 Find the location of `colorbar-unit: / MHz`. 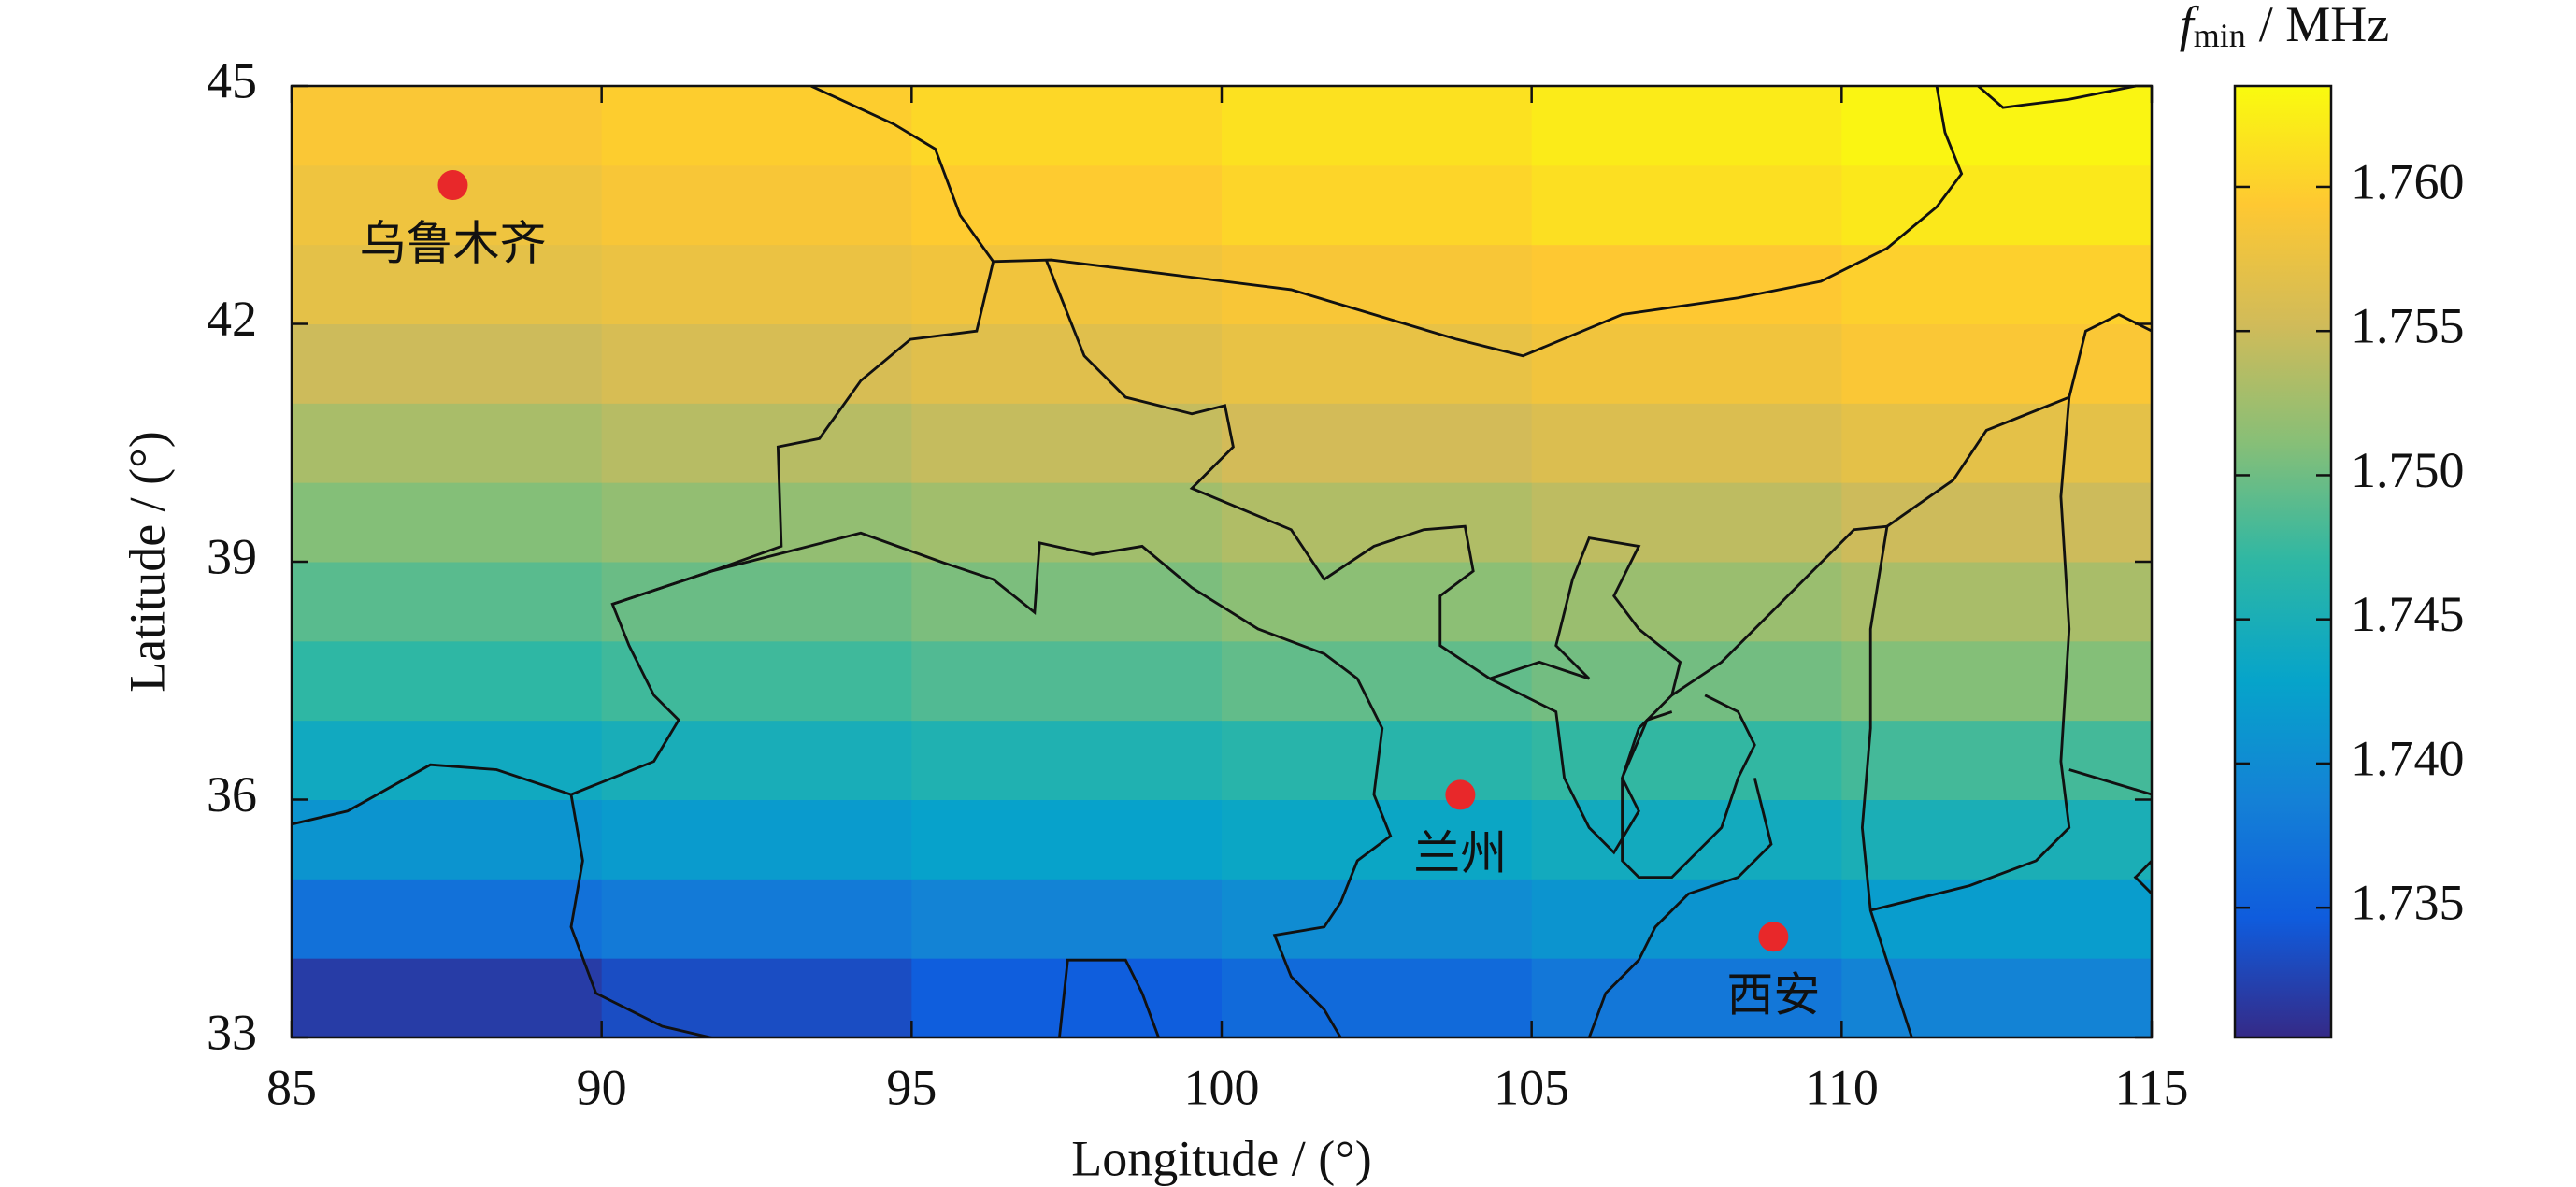

colorbar-unit: / MHz is located at coordinates (2324, 26).